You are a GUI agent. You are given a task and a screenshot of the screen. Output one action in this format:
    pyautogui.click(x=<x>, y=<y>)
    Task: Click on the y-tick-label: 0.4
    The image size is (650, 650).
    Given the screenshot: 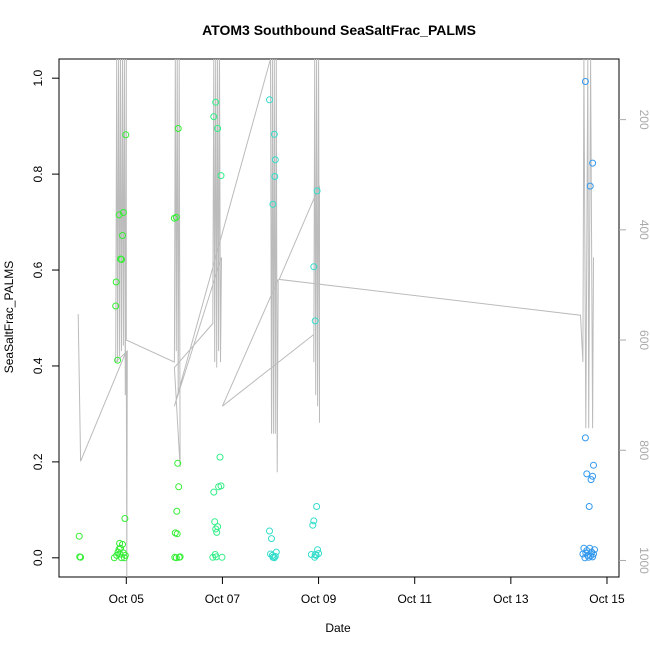 What is the action you would take?
    pyautogui.click(x=38, y=365)
    